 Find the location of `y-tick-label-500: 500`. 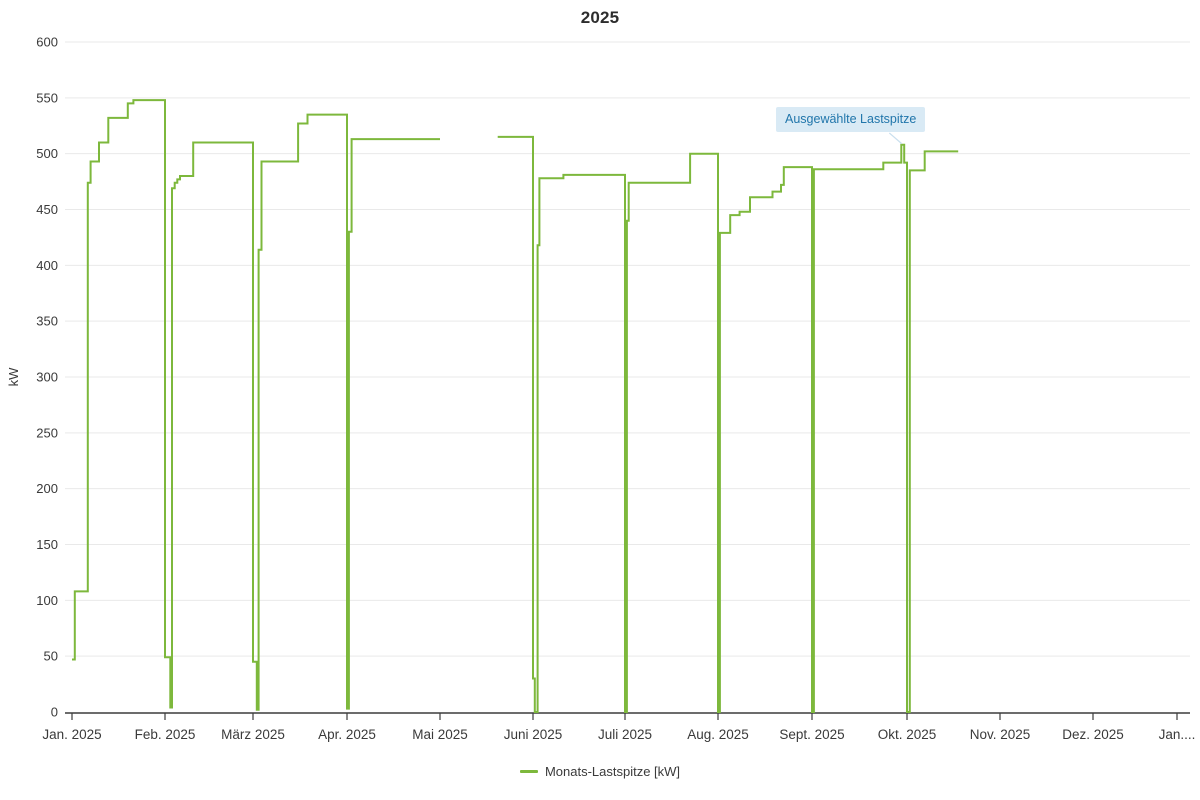

y-tick-label-500: 500 is located at coordinates (47, 153).